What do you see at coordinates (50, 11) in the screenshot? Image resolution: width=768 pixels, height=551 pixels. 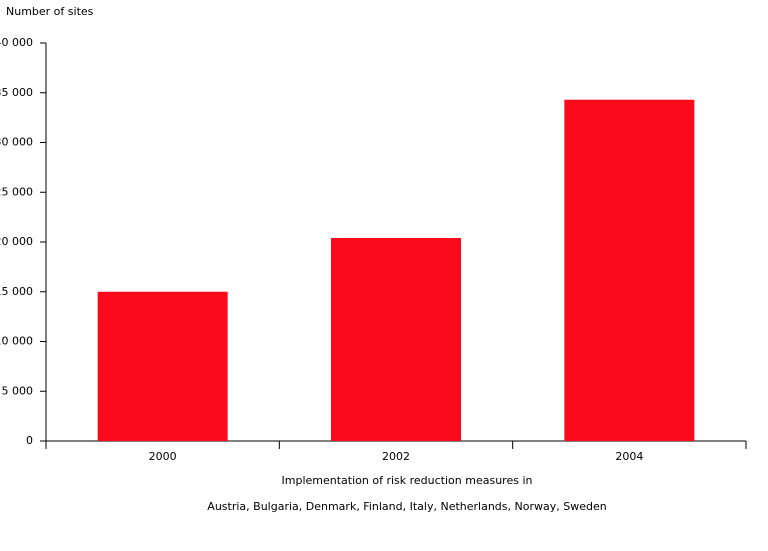 I see `y-axis-label: Number of sites` at bounding box center [50, 11].